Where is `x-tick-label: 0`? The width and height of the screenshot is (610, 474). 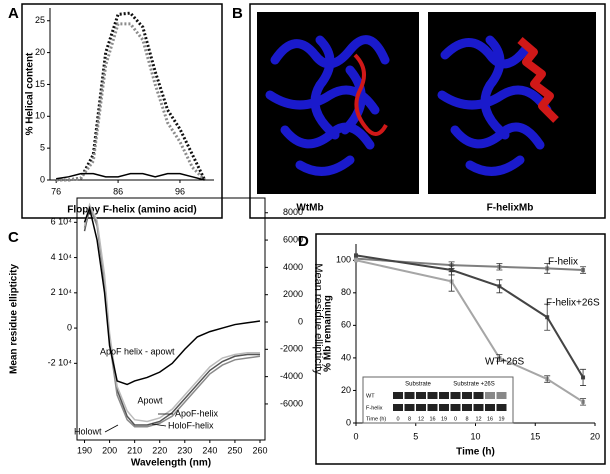 x-tick-label: 0 is located at coordinates (355, 436).